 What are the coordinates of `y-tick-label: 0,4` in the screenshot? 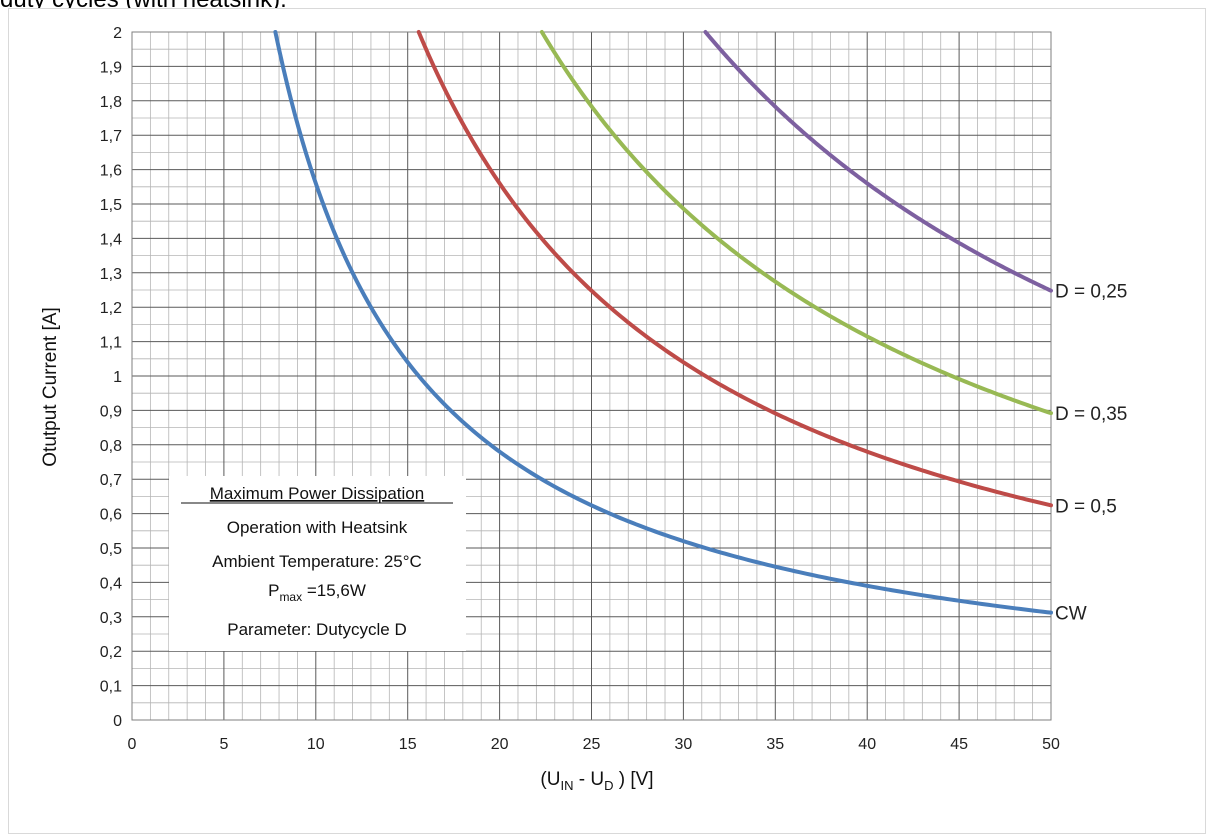 It's located at (111, 583).